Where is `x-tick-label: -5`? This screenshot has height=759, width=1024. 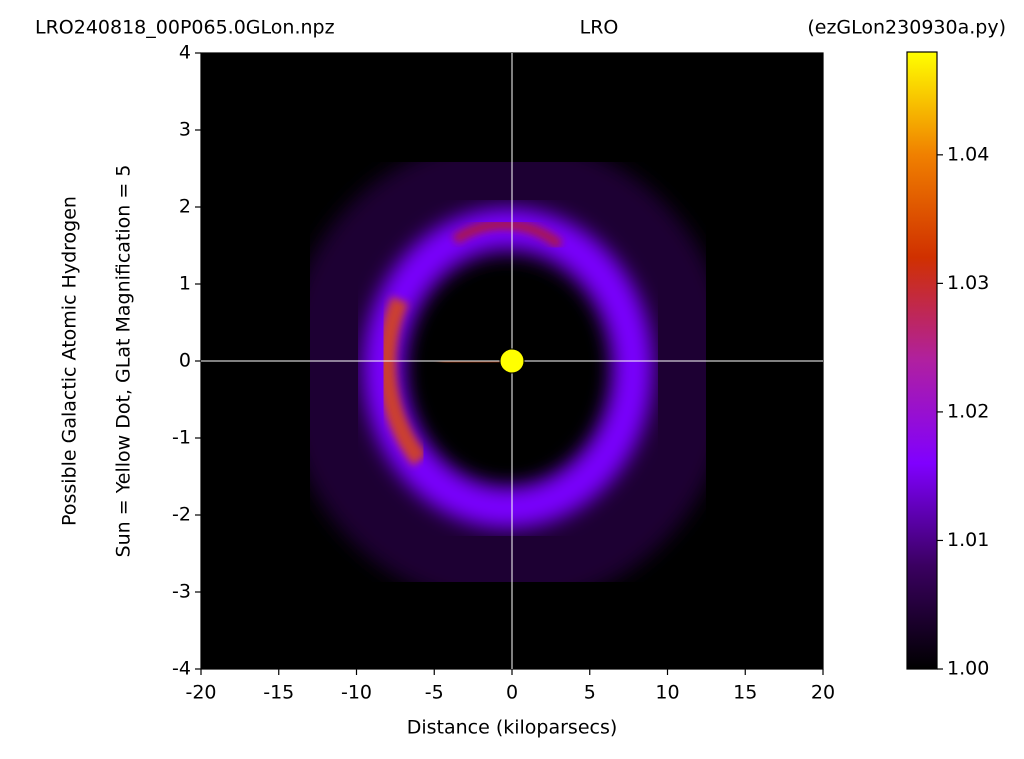 x-tick-label: -5 is located at coordinates (434, 693).